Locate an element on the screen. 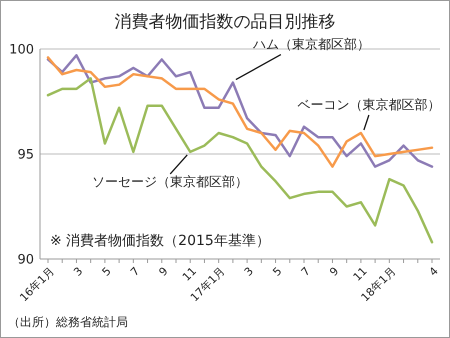 The width and height of the screenshot is (450, 338). text: ハム（東京都区部） is located at coordinates (311, 45).